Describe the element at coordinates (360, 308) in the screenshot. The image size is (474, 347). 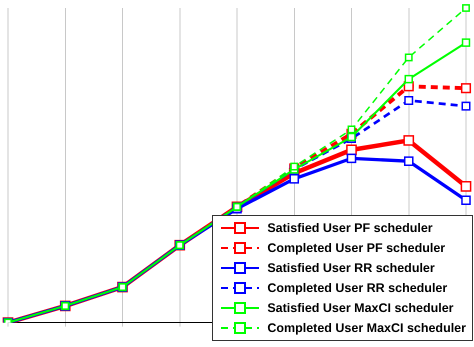
I see `legend-label: Satisfied User MaxCI scheduler` at that location.